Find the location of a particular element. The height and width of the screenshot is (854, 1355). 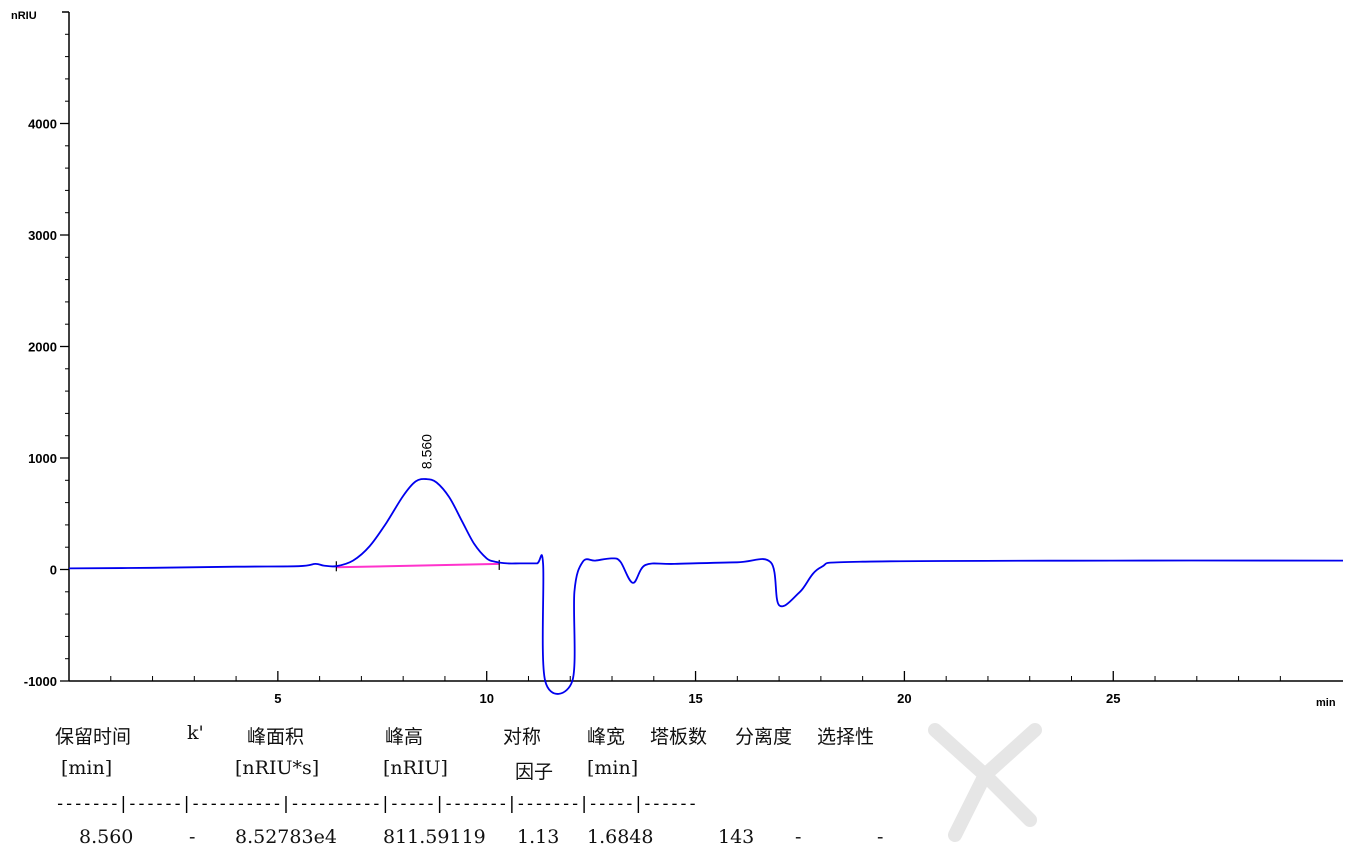

x-tick-label: 25 is located at coordinates (1113, 698).